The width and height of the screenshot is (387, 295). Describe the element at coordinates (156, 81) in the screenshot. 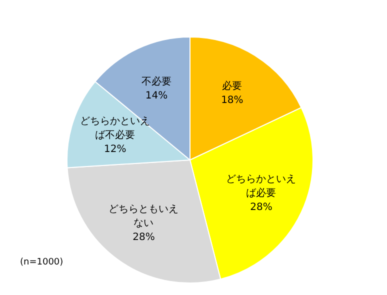

I see `slice-label: 不必要` at that location.